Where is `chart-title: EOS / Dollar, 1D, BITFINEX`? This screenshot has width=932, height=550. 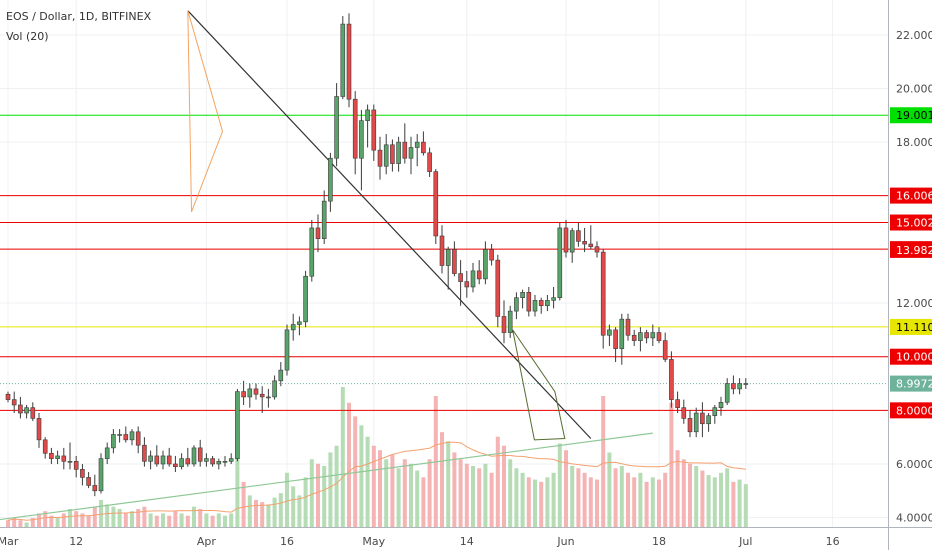 chart-title: EOS / Dollar, 1D, BITFINEX is located at coordinates (79, 16).